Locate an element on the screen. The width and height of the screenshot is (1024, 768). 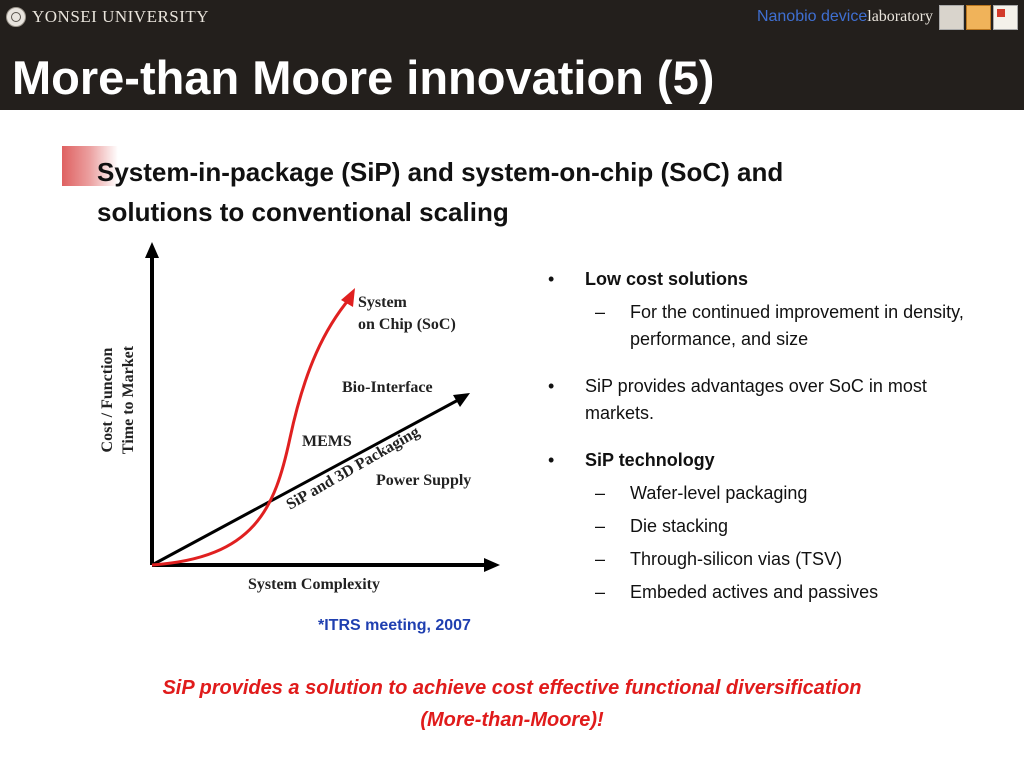
sub-bullet-text: Wafer-level packaging is located at coordinates (719, 493).